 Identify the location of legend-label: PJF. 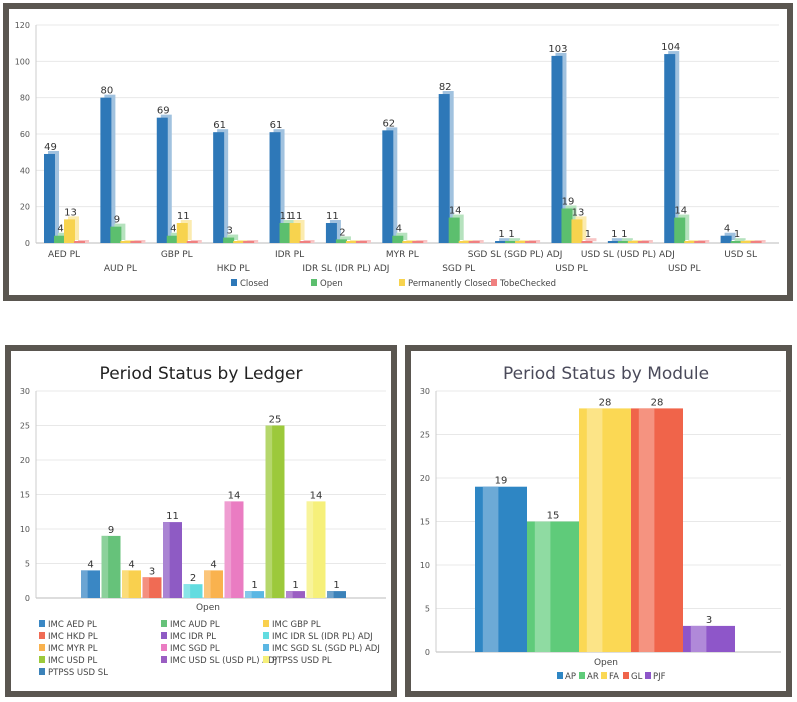
(659, 677).